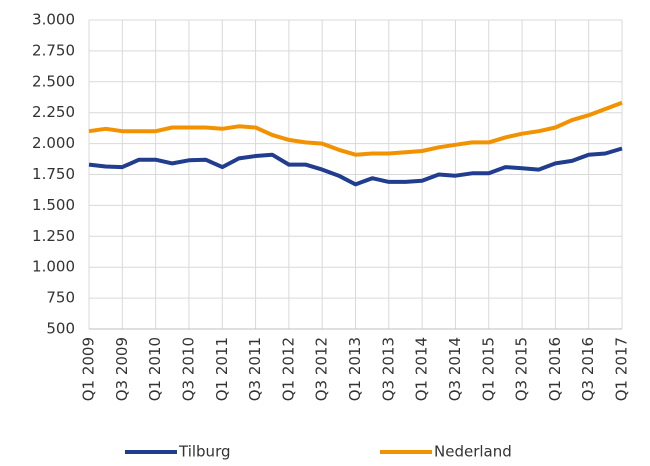  What do you see at coordinates (322, 369) in the screenshot?
I see `x-tick-label: Q3 2012` at bounding box center [322, 369].